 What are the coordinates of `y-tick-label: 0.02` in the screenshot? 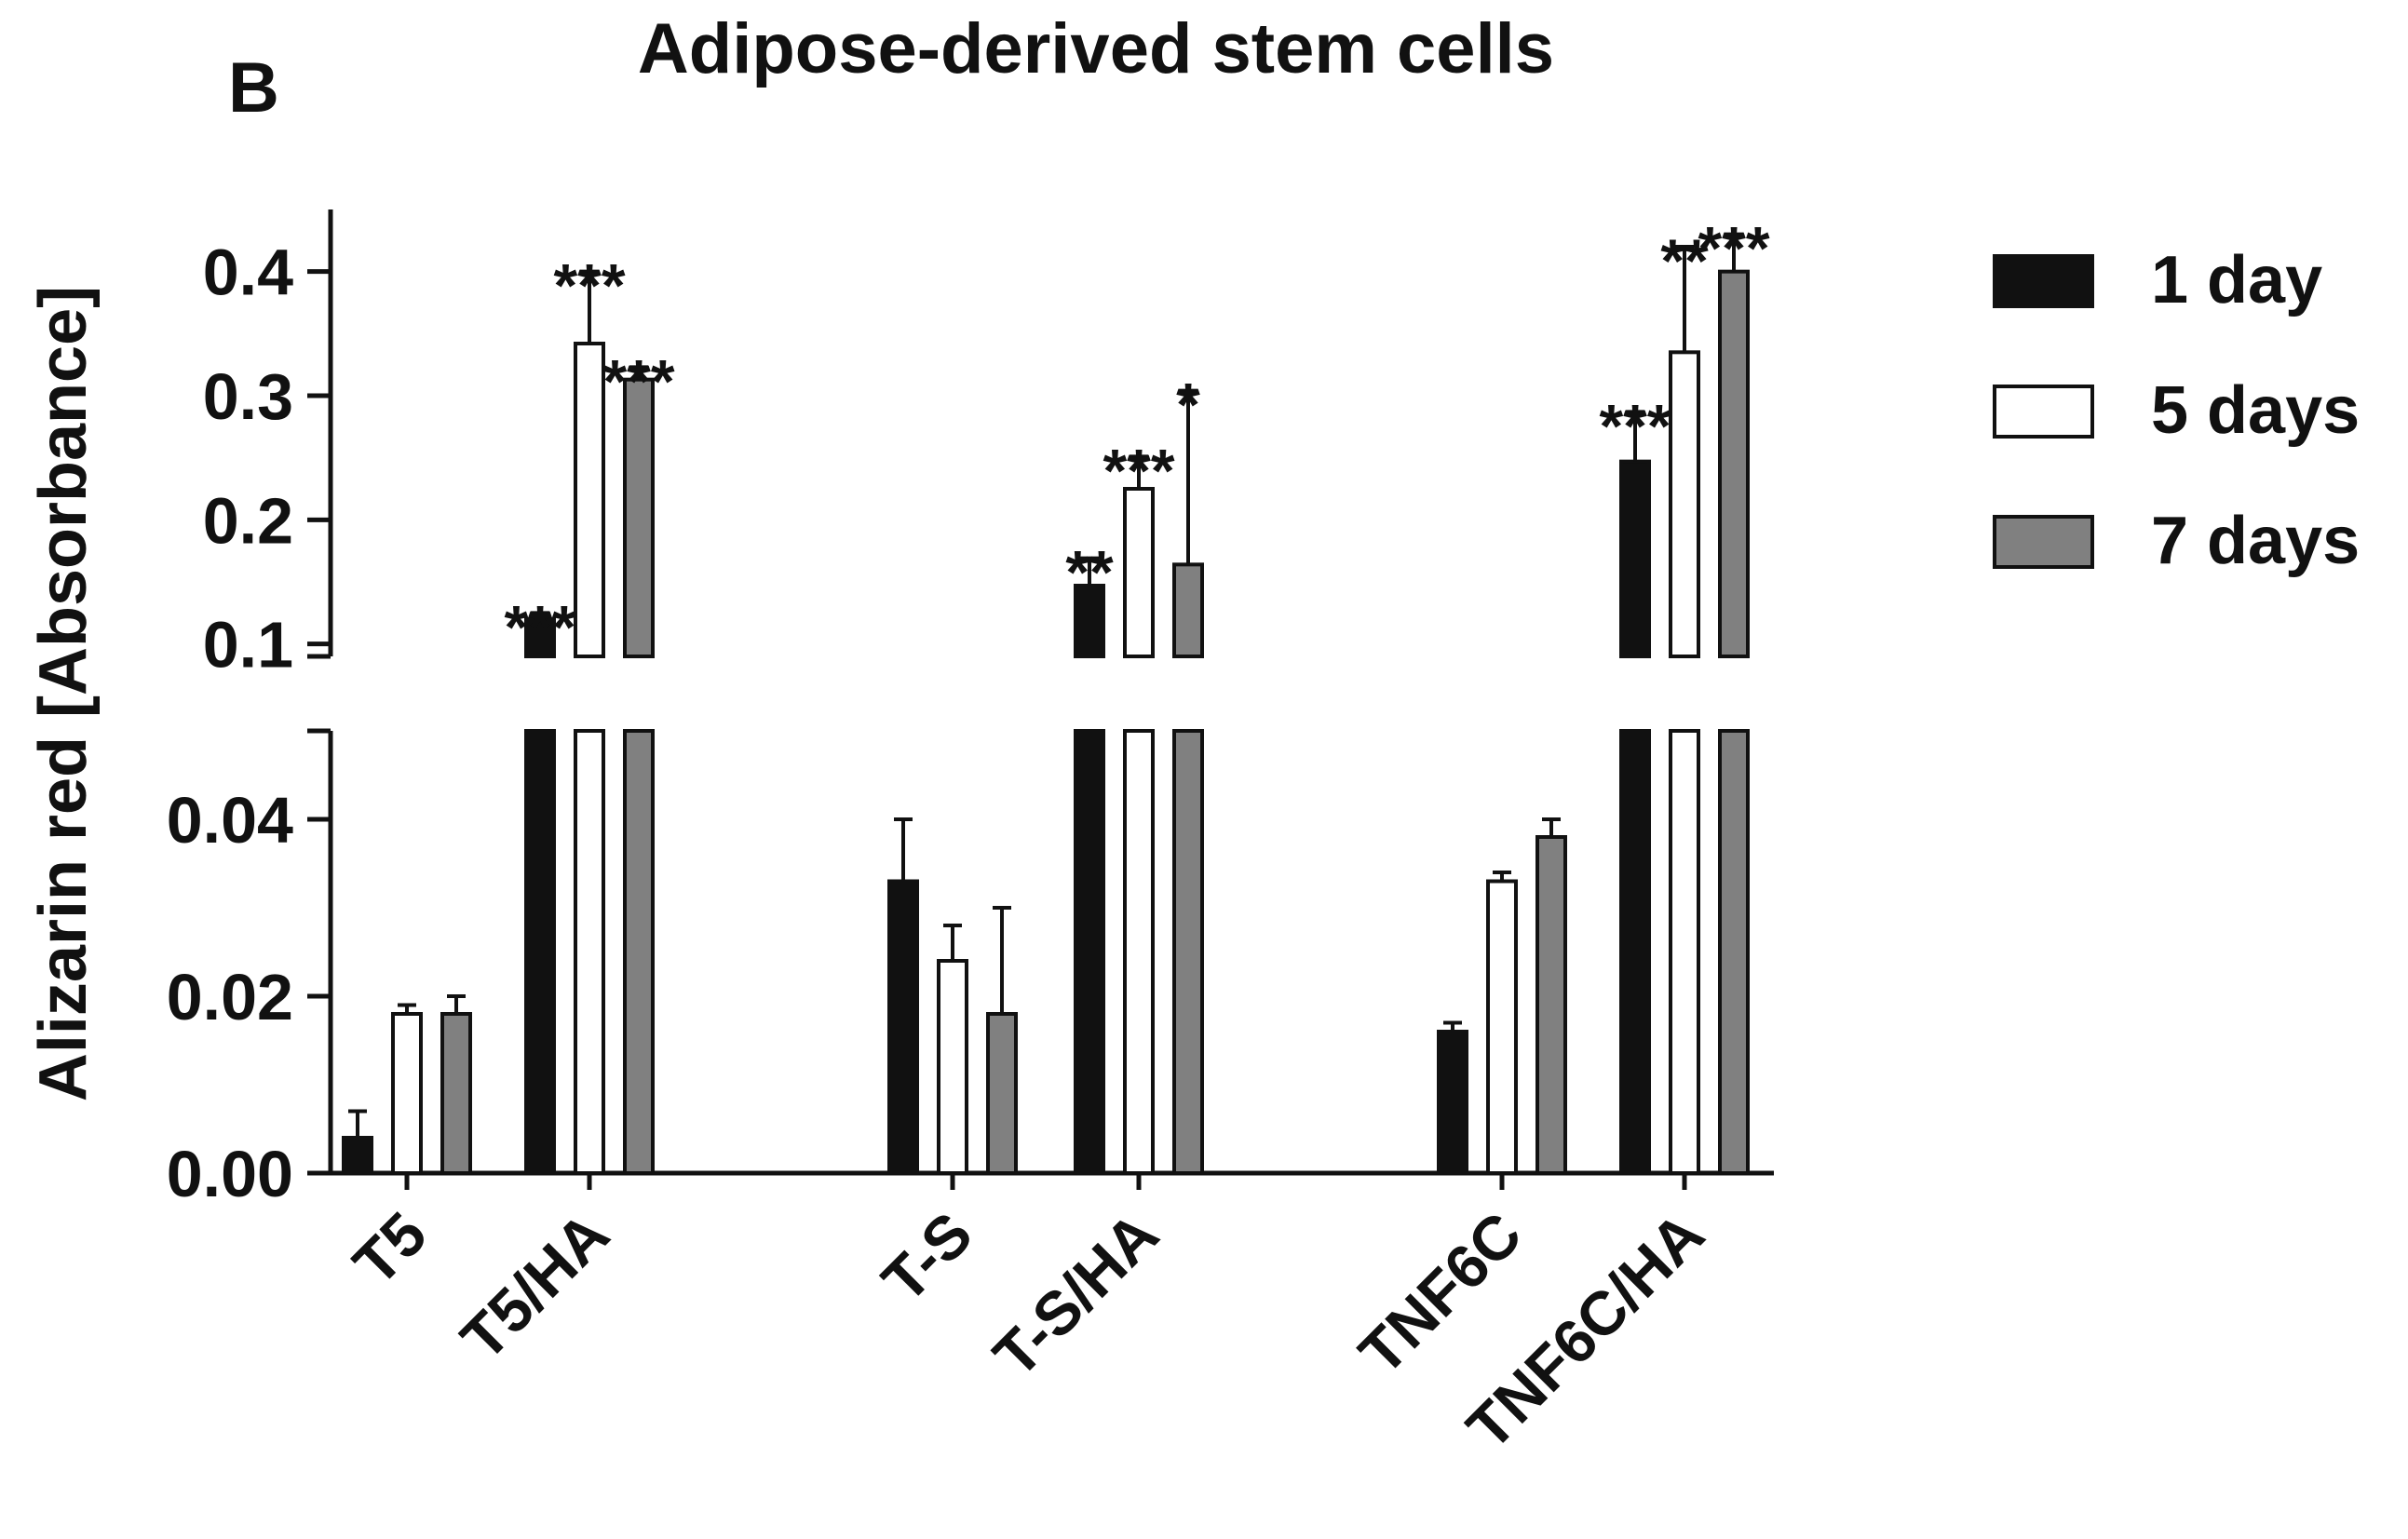 It's located at (230, 997).